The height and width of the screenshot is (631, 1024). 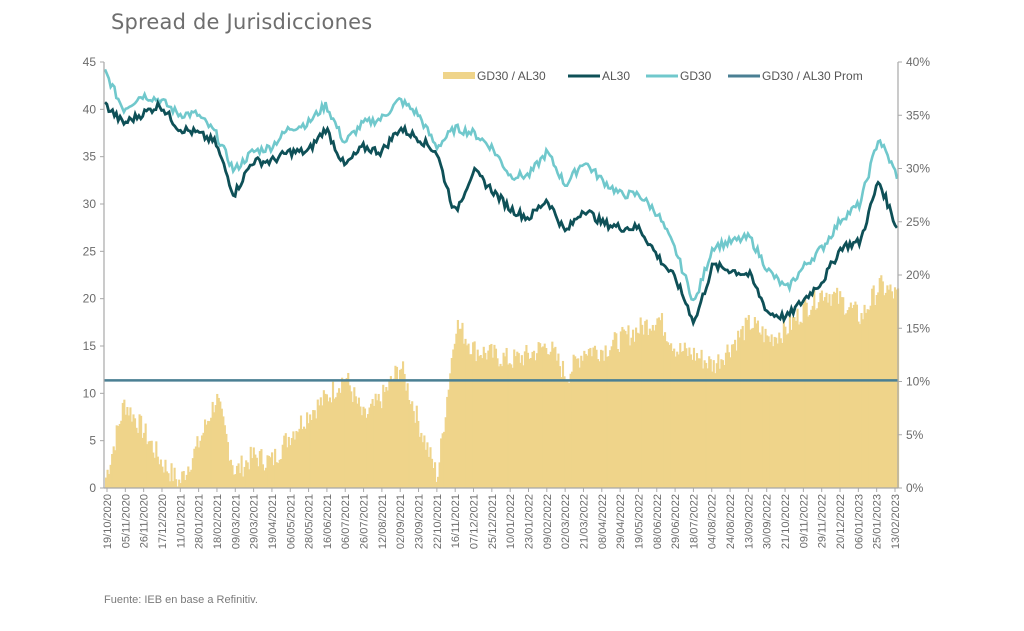 What do you see at coordinates (841, 521) in the screenshot?
I see `x-tick-label: 20/12/2022` at bounding box center [841, 521].